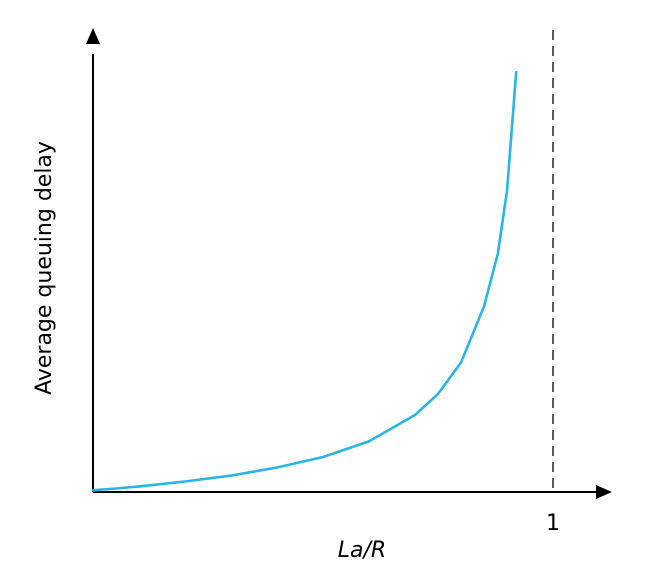 The height and width of the screenshot is (582, 646). What do you see at coordinates (44, 268) in the screenshot?
I see `y-axis-label: Average queuing delay` at bounding box center [44, 268].